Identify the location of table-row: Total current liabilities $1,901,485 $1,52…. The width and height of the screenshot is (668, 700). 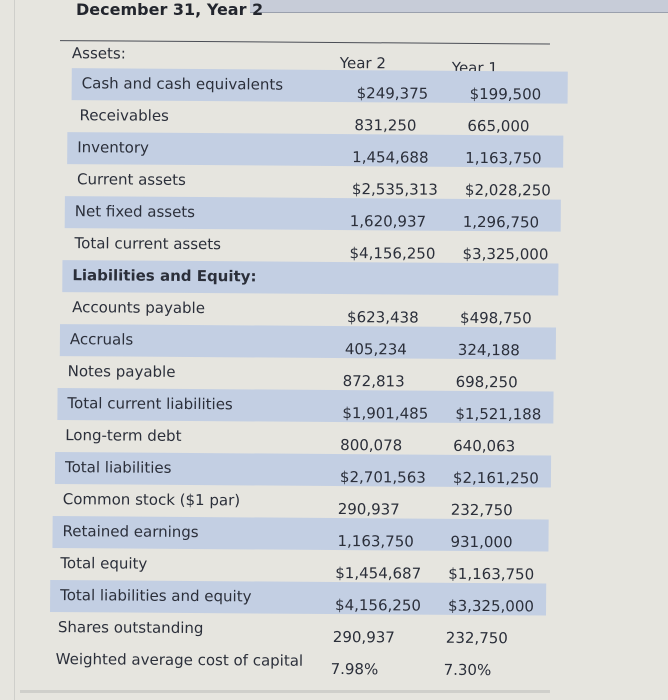
(305, 406).